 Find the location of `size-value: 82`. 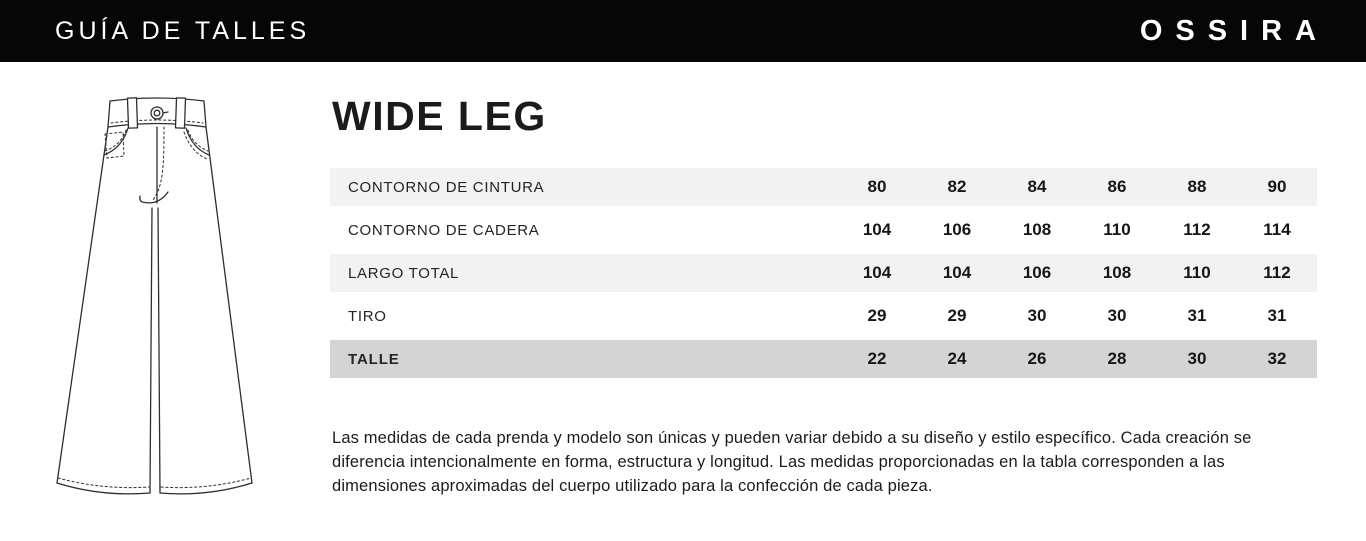

size-value: 82 is located at coordinates (957, 186).